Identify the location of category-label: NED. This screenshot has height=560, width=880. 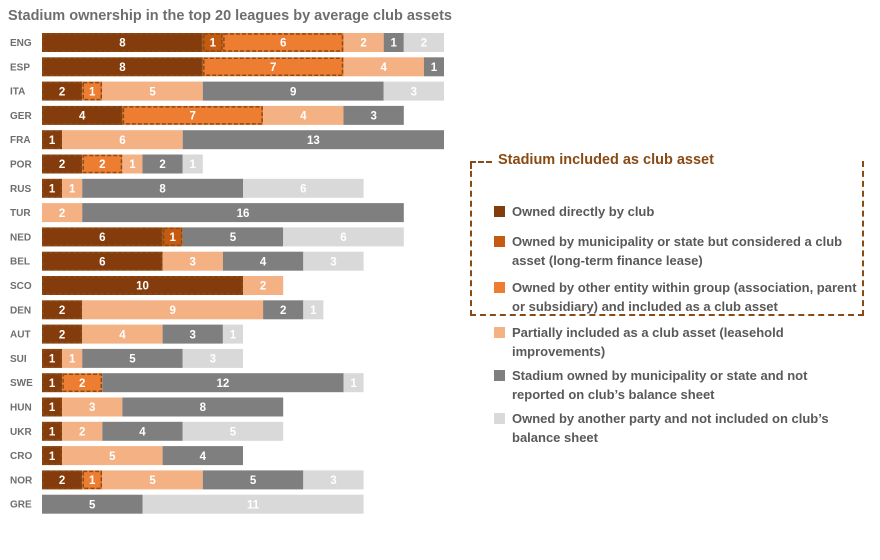
(20, 237).